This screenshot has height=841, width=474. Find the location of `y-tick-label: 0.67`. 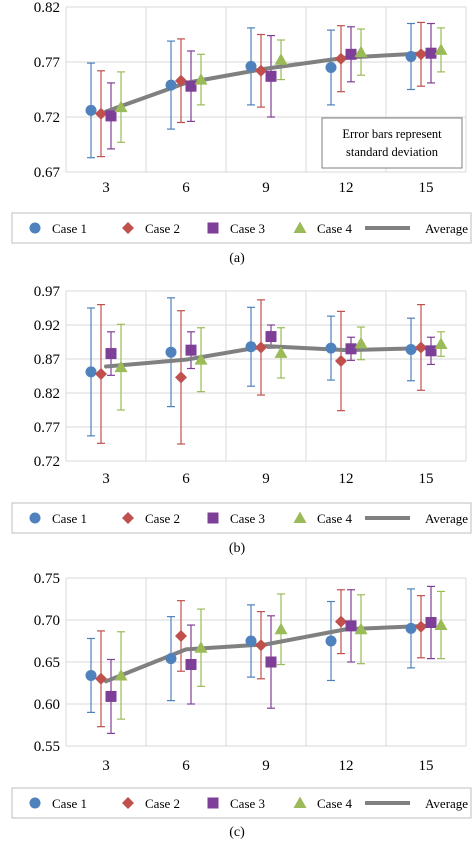

y-tick-label: 0.67 is located at coordinates (47, 173).